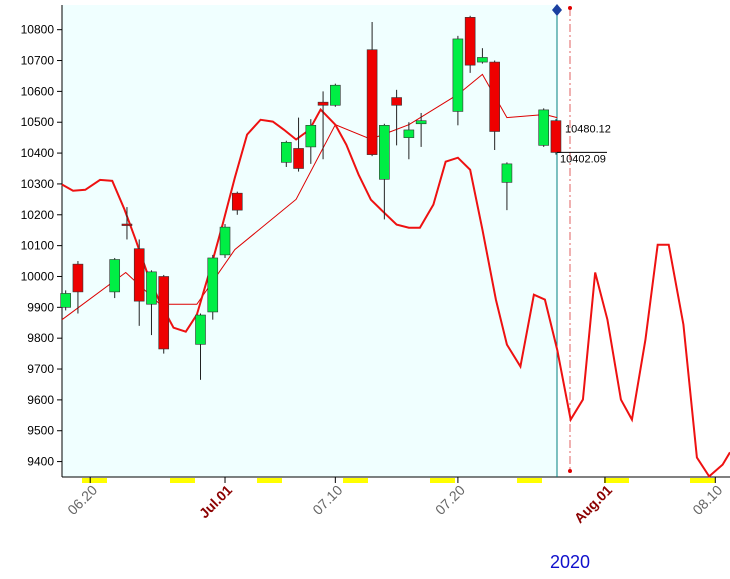  I want to click on y-tick-label: 10500, so click(38, 122).